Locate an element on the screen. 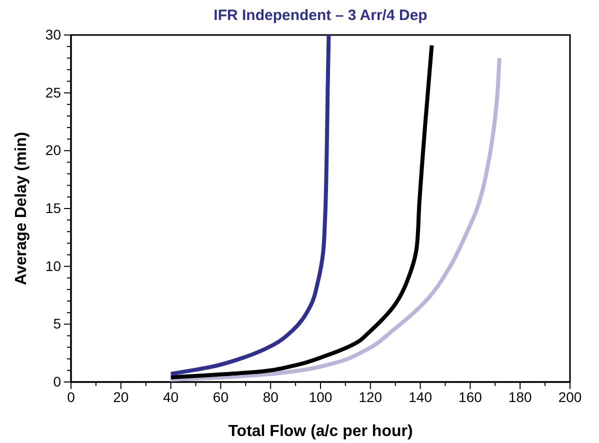 This screenshot has width=599, height=443. x-tick-label: 140 is located at coordinates (420, 396).